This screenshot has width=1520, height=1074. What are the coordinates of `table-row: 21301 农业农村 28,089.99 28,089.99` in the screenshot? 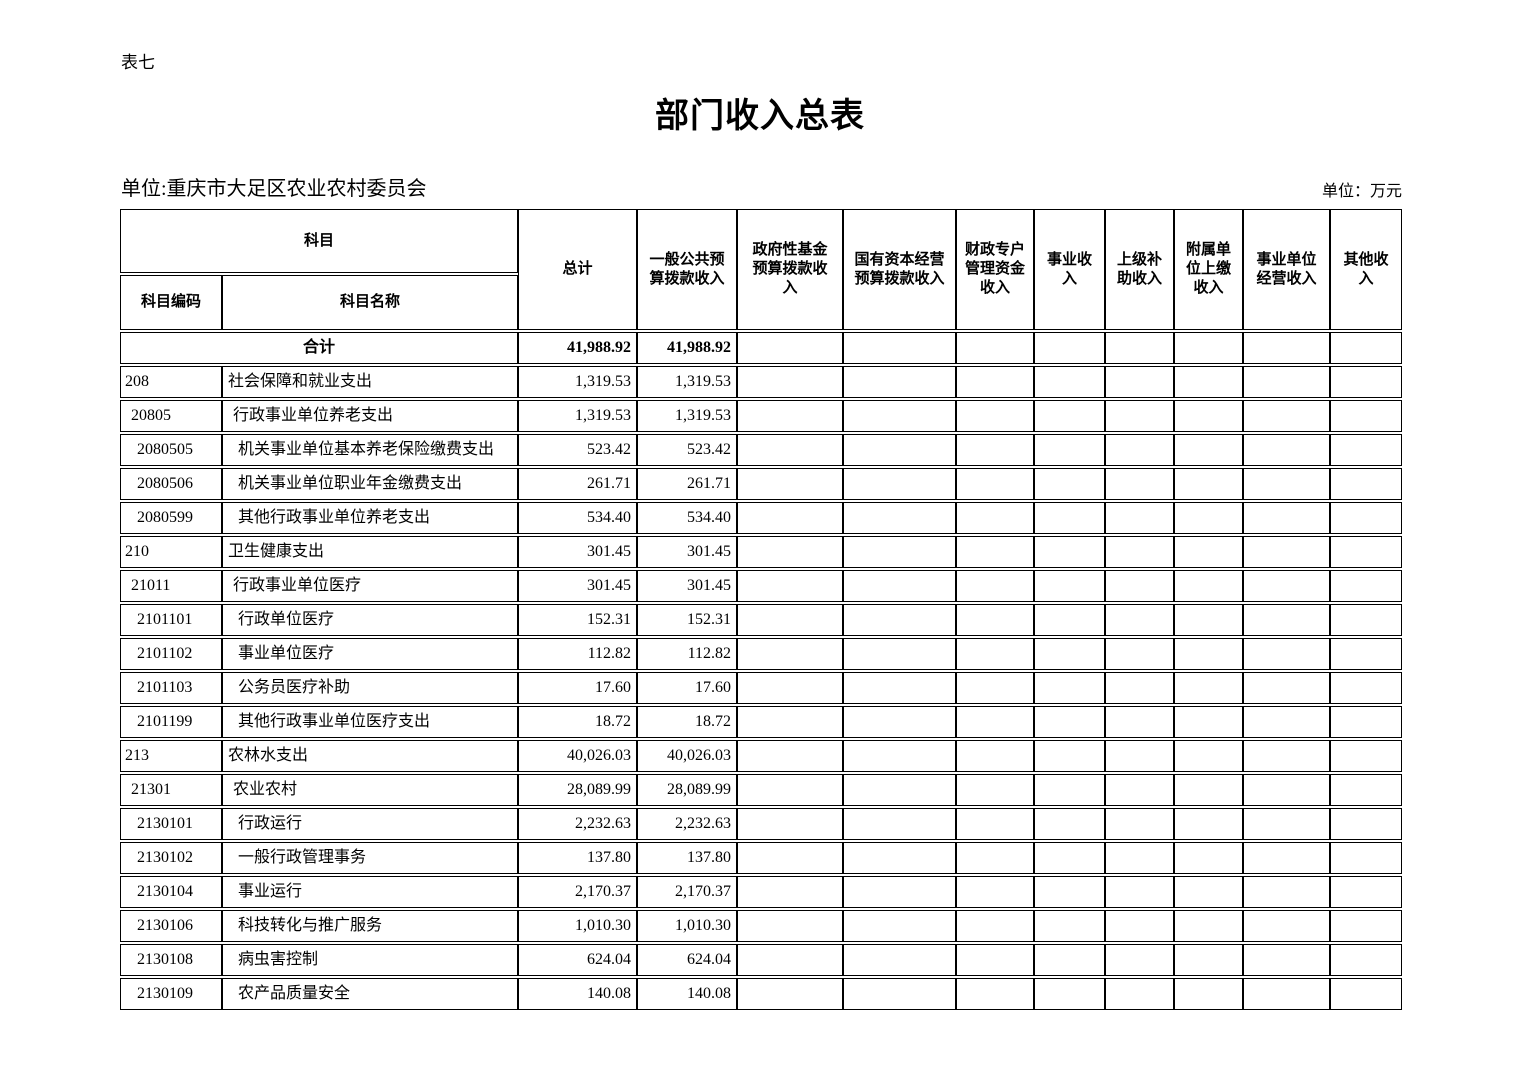 It's located at (761, 790).